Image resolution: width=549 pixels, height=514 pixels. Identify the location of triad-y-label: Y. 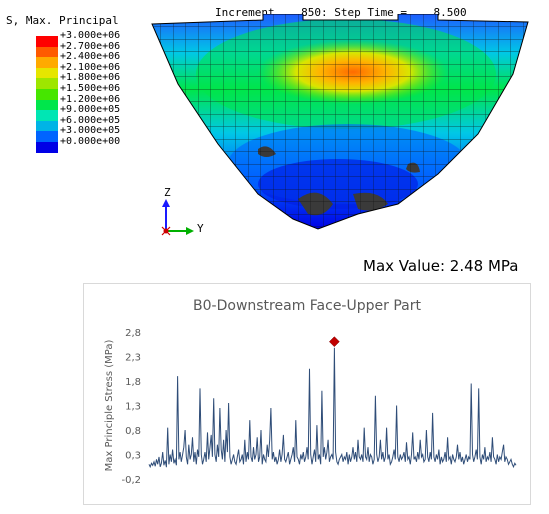
(200, 228).